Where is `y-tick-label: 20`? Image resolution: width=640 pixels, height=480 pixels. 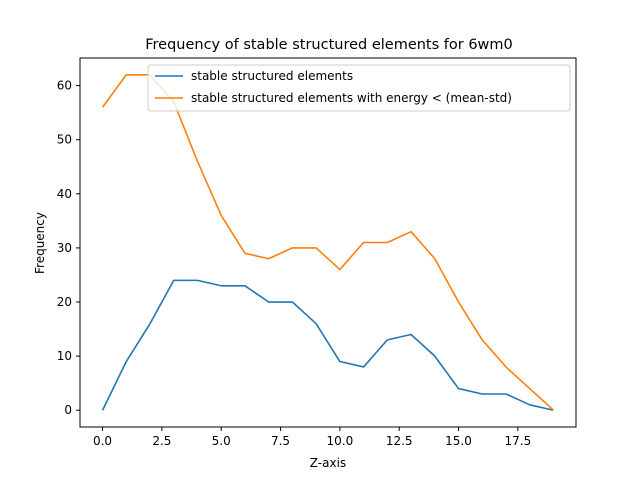
y-tick-label: 20 is located at coordinates (64, 302).